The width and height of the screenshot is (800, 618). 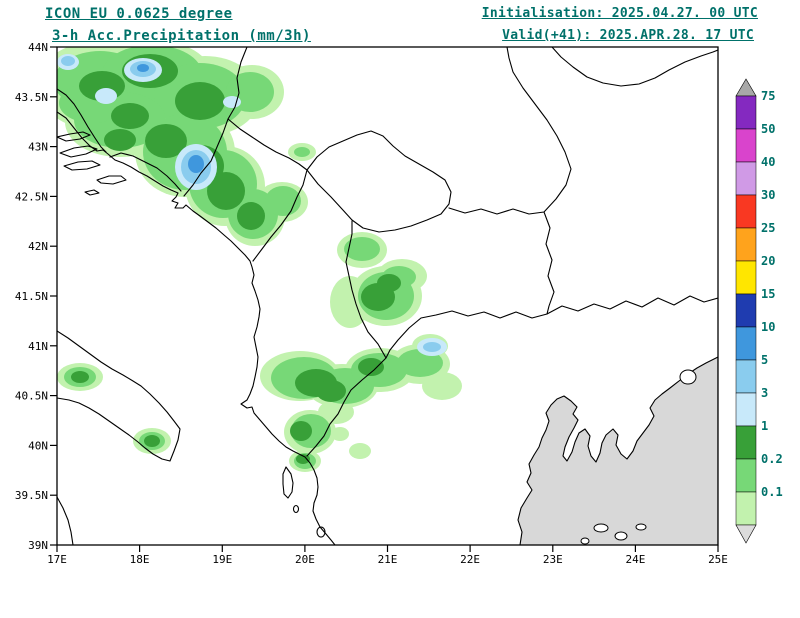 I want to click on lon-axis: 17E 18E 19E 20E 21E 22E 23E 24E 25E, so click(x=387, y=555).